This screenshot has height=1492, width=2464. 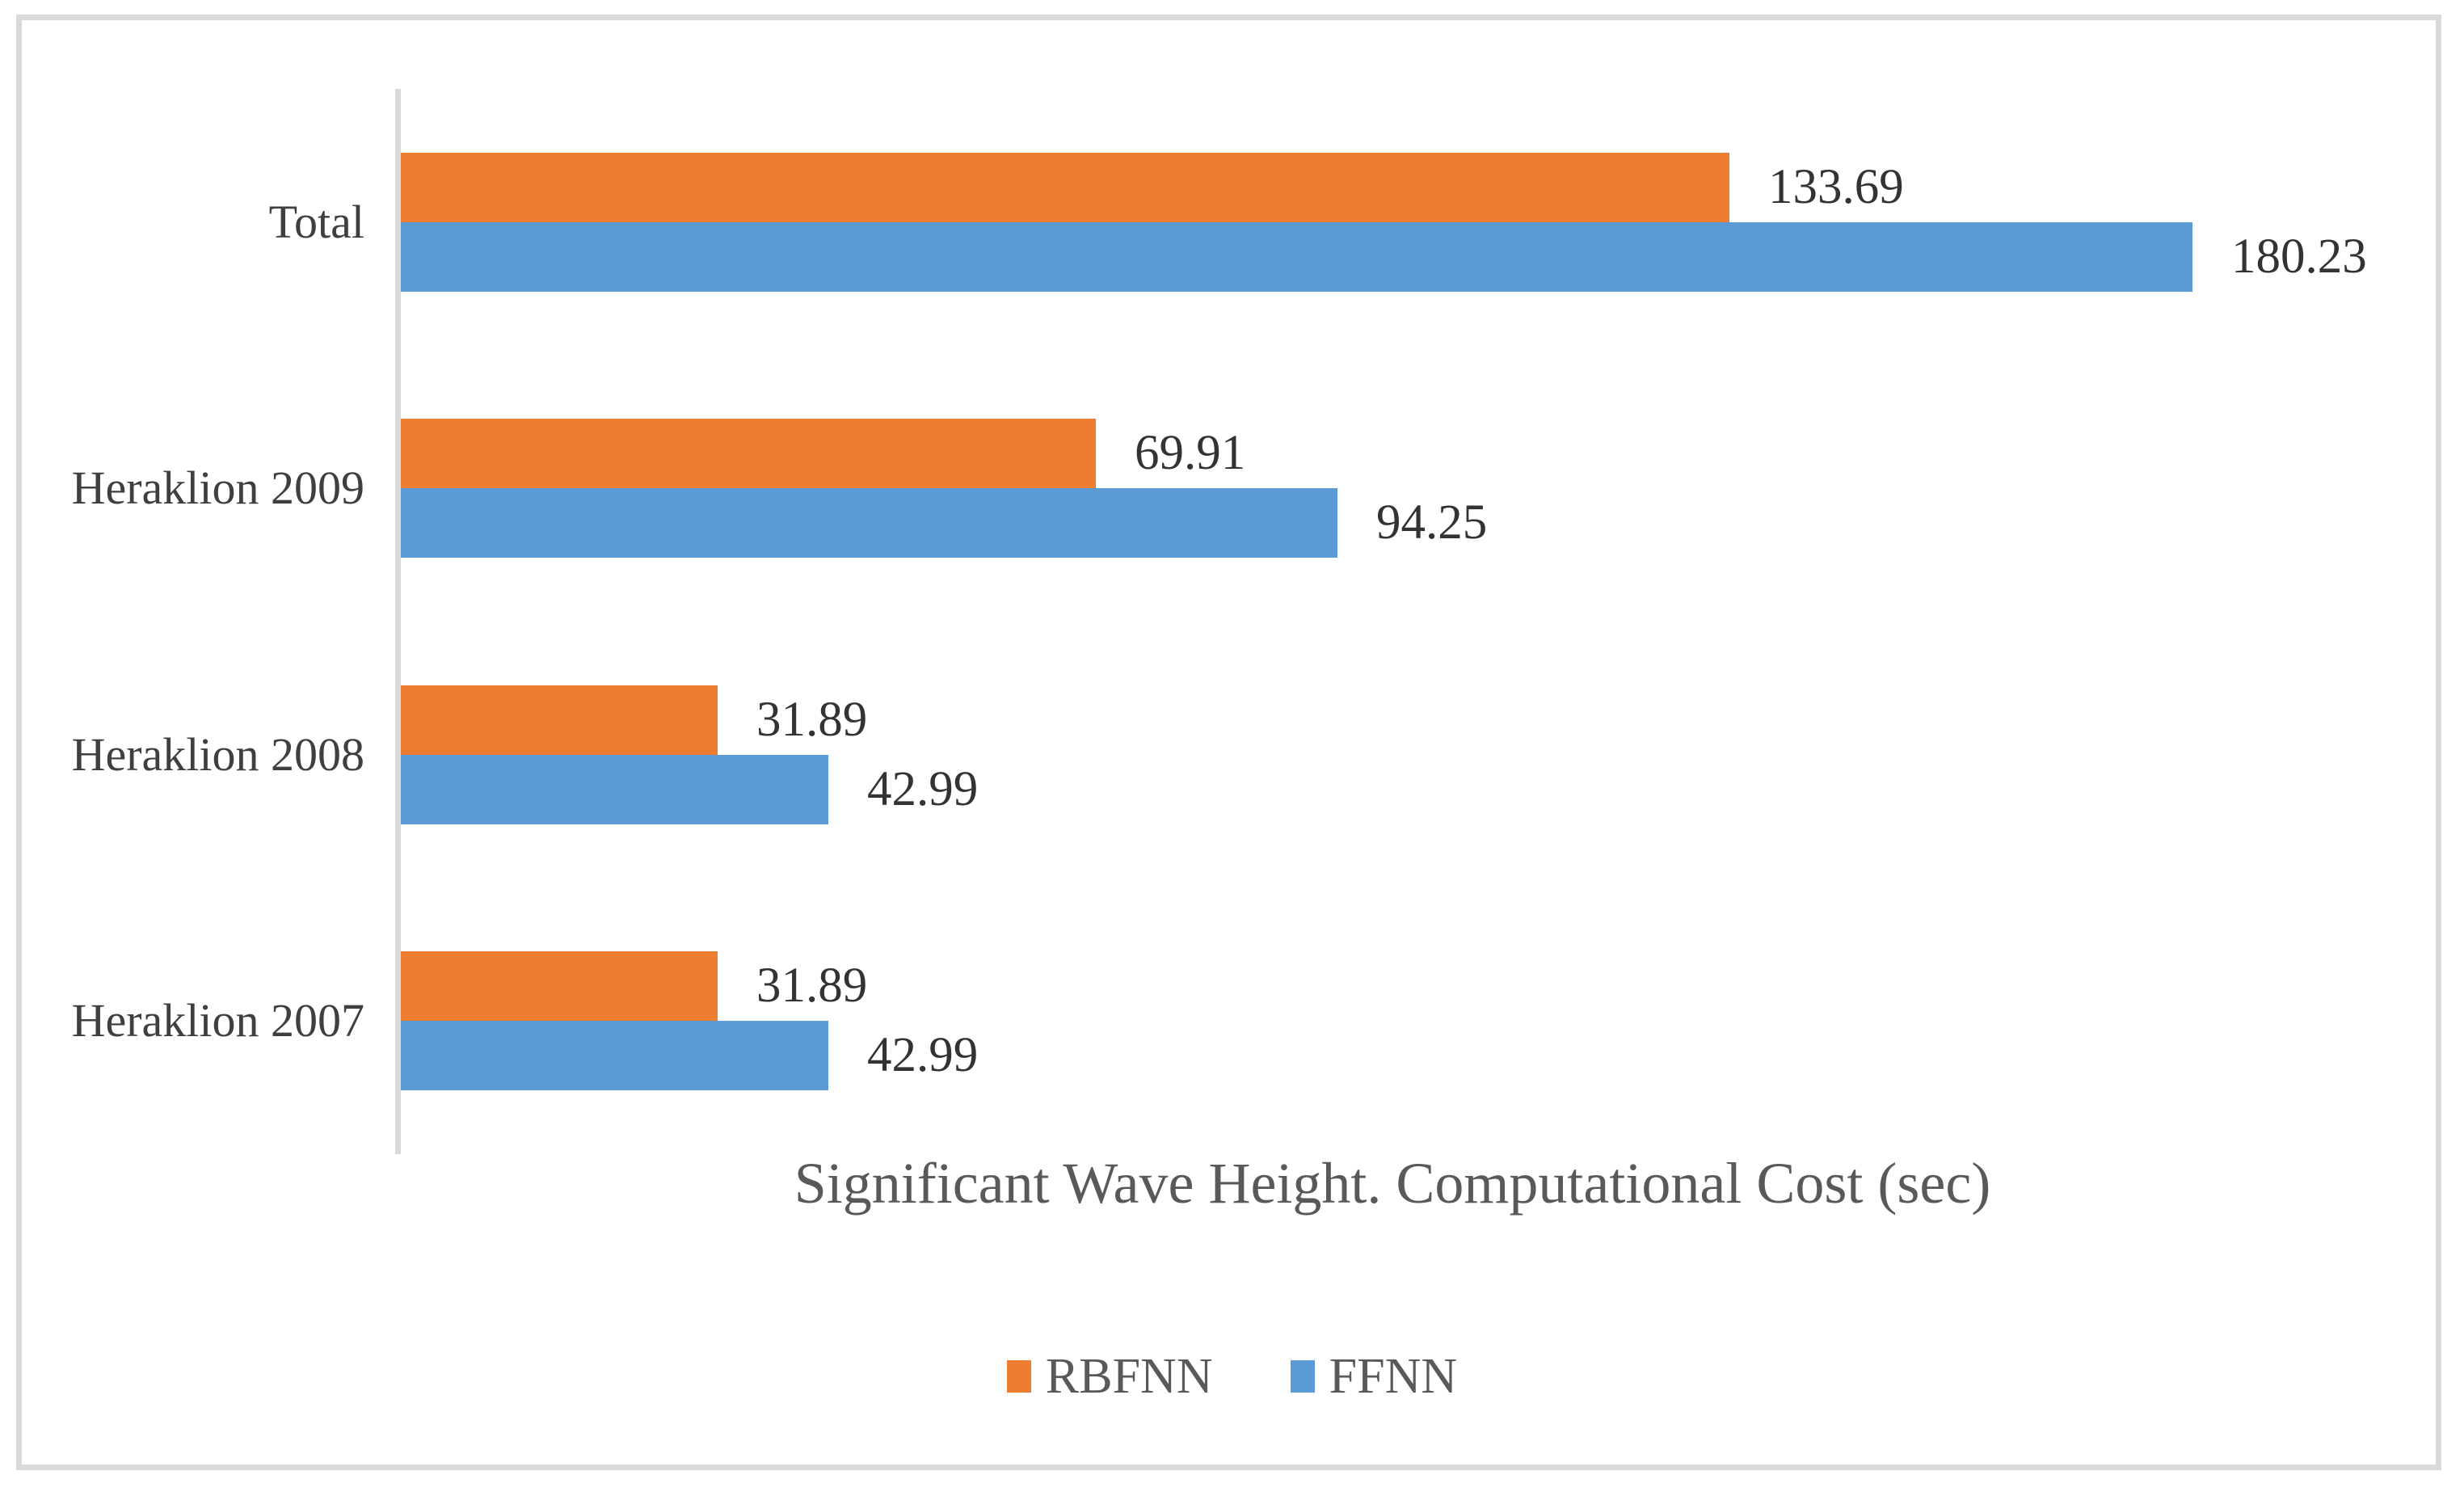 I want to click on value-label-ffnn-heraklion-2008: 42.99, so click(x=923, y=788).